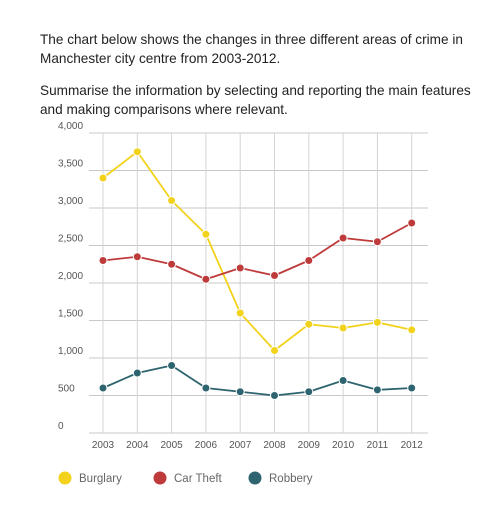 The image size is (503, 512). What do you see at coordinates (412, 445) in the screenshot?
I see `x-tick-label: 2012` at bounding box center [412, 445].